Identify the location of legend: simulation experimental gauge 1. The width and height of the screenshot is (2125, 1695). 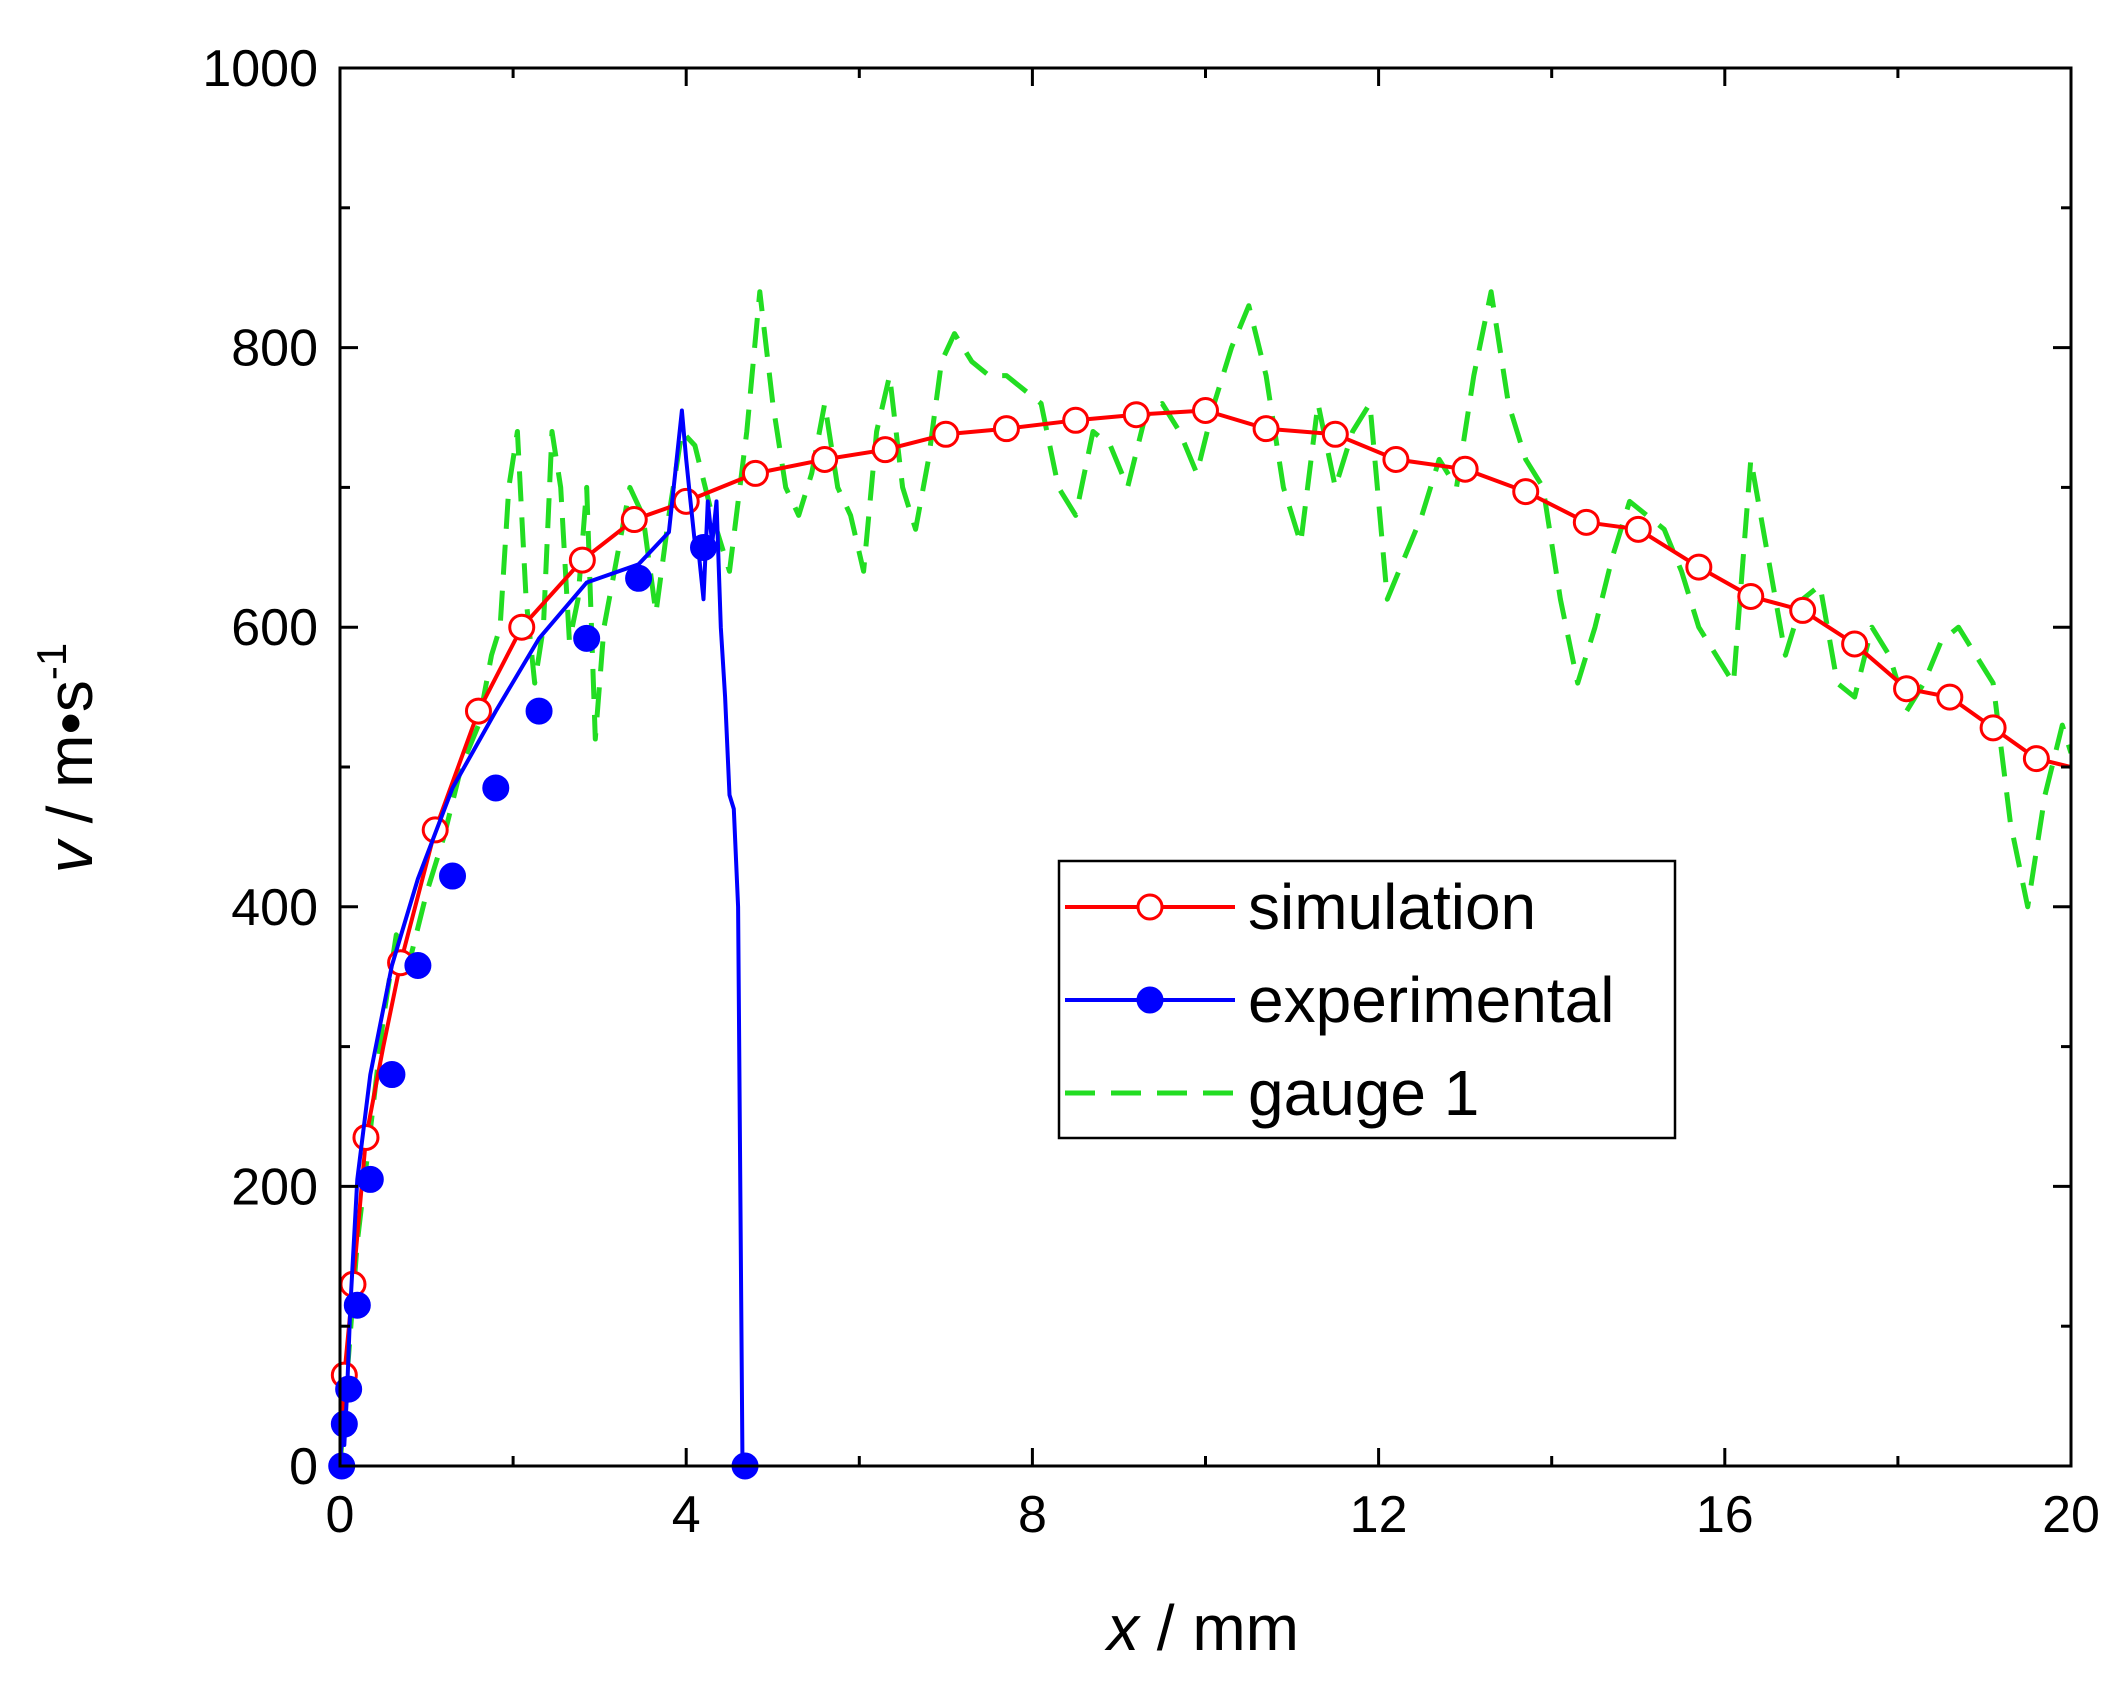
(1367, 999).